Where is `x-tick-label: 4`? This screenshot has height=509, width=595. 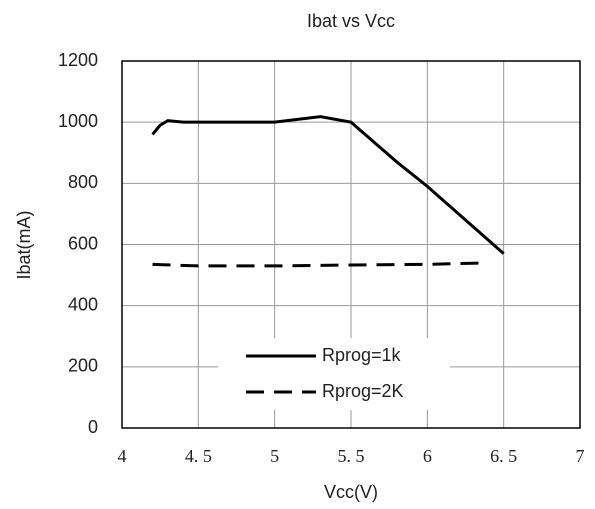 x-tick-label: 4 is located at coordinates (122, 456).